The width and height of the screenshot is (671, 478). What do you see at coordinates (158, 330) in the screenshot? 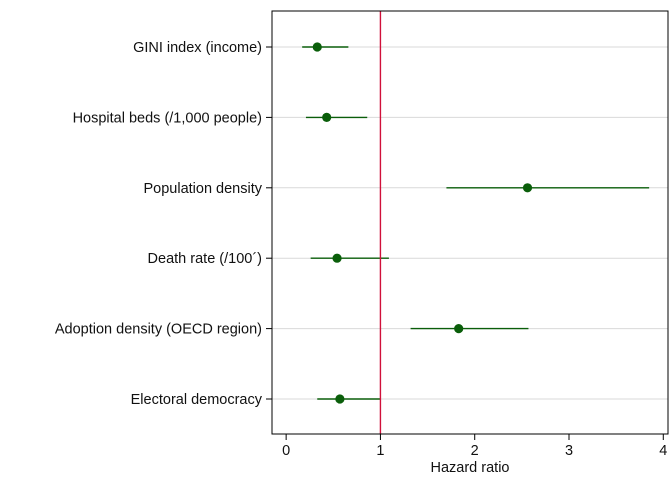
I see `category-label: Adoption density (OECD region)` at bounding box center [158, 330].